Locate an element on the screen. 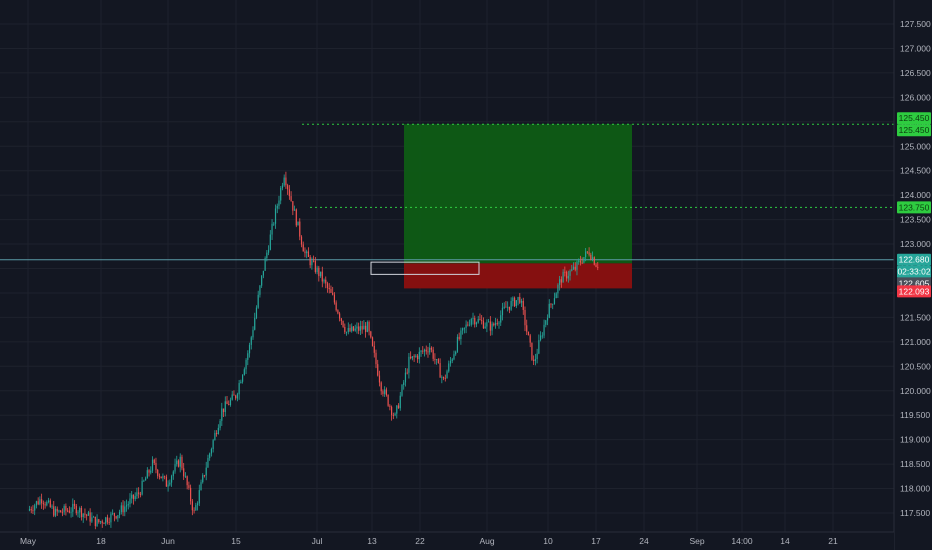 This screenshot has width=932, height=550. time-tick-label: May is located at coordinates (28, 541).